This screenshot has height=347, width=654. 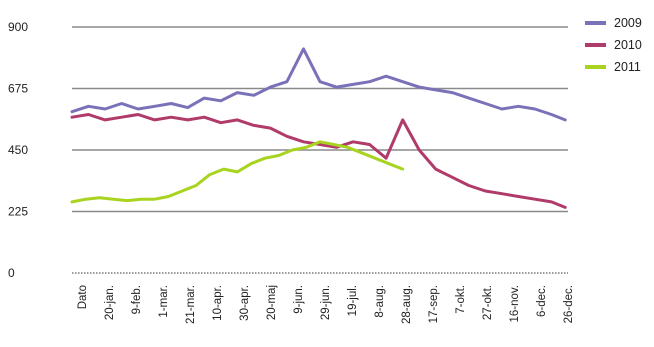 What do you see at coordinates (18, 212) in the screenshot?
I see `y-tick-label: 225` at bounding box center [18, 212].